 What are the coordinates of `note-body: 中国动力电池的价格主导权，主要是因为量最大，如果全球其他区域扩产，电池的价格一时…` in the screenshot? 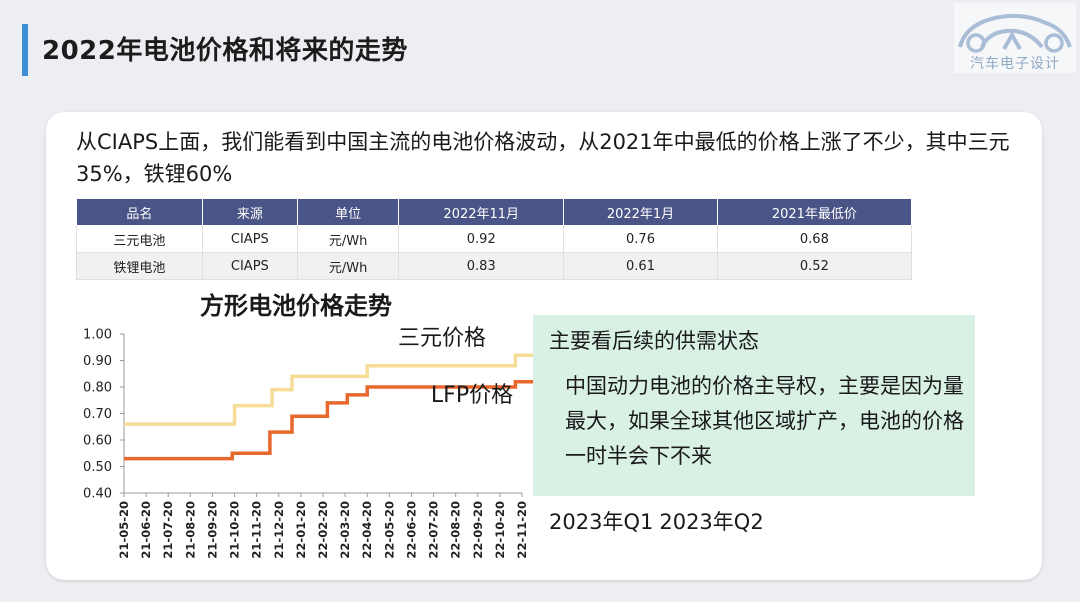 It's located at (764, 421).